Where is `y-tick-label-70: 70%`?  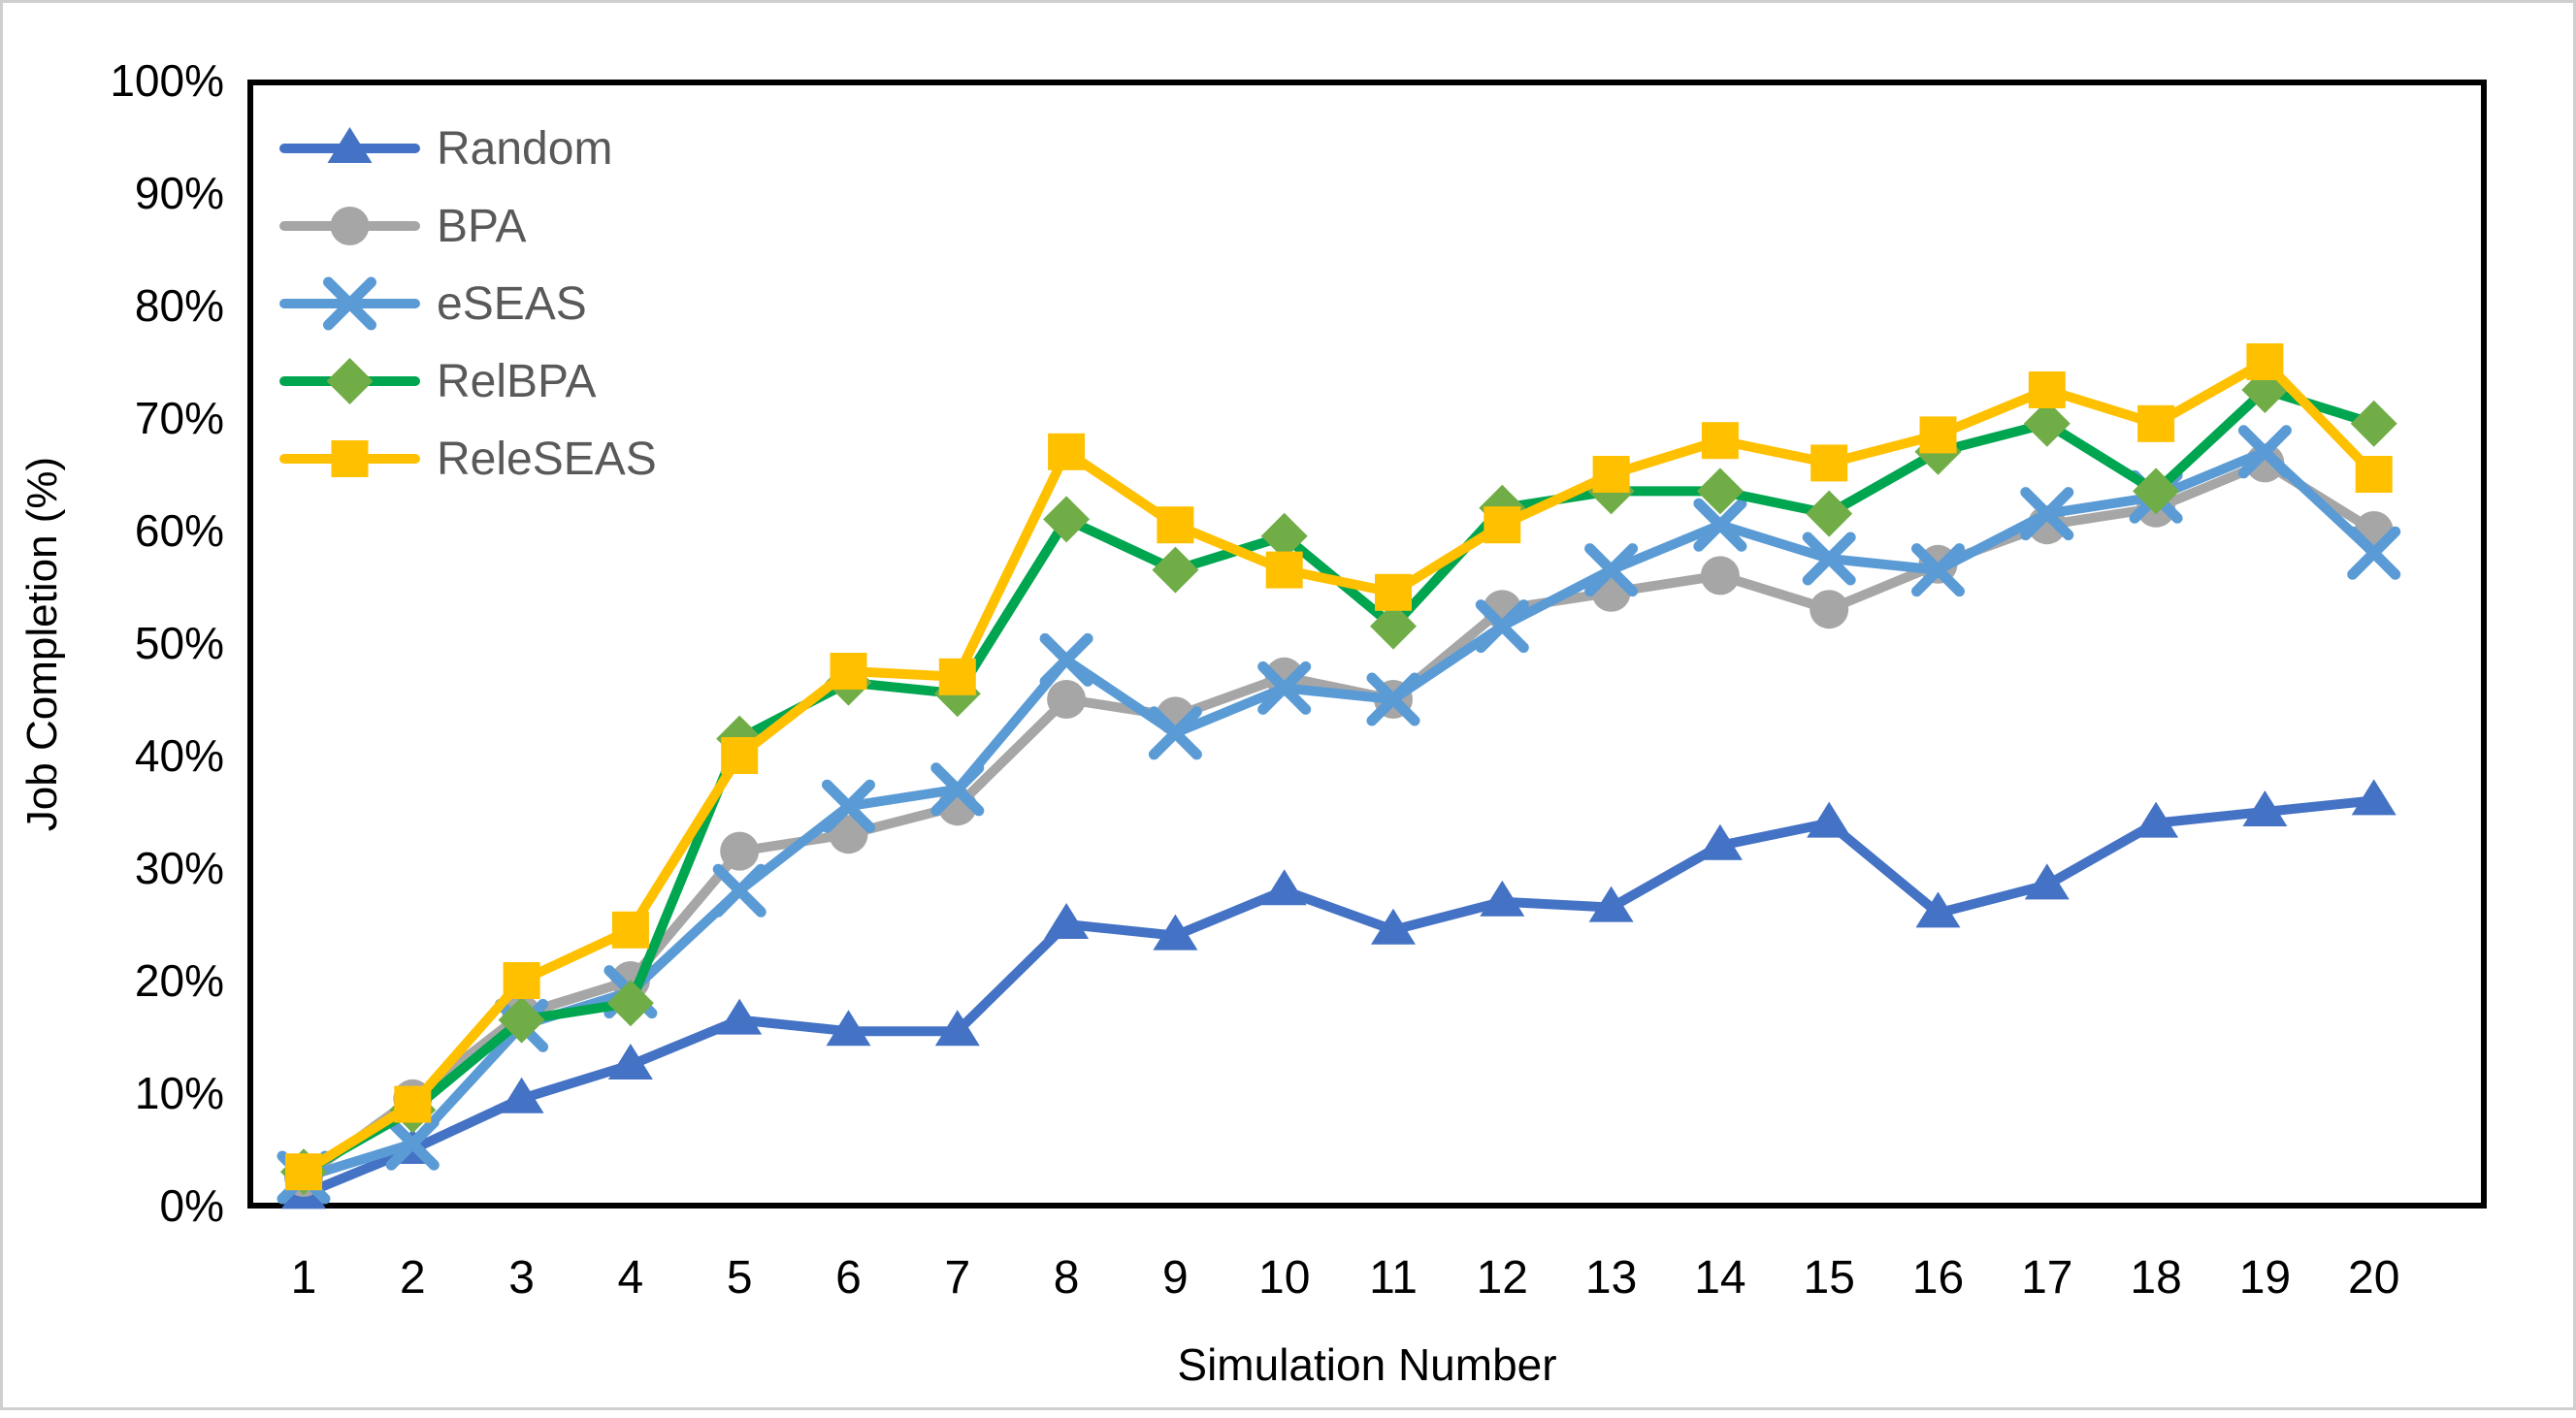 y-tick-label-70: 70% is located at coordinates (179, 418).